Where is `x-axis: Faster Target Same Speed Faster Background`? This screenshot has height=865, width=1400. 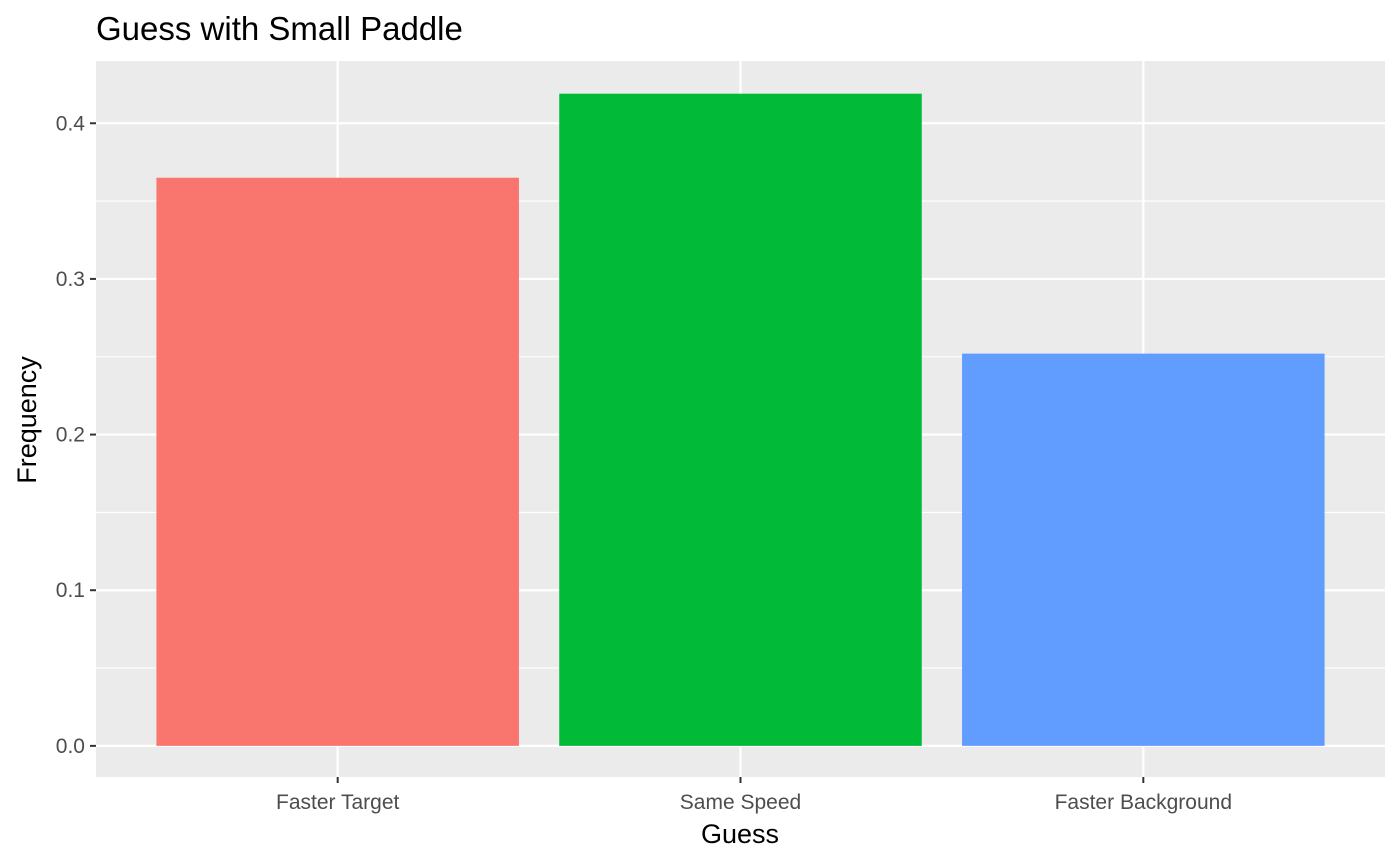 x-axis: Faster Target Same Speed Faster Background is located at coordinates (754, 795).